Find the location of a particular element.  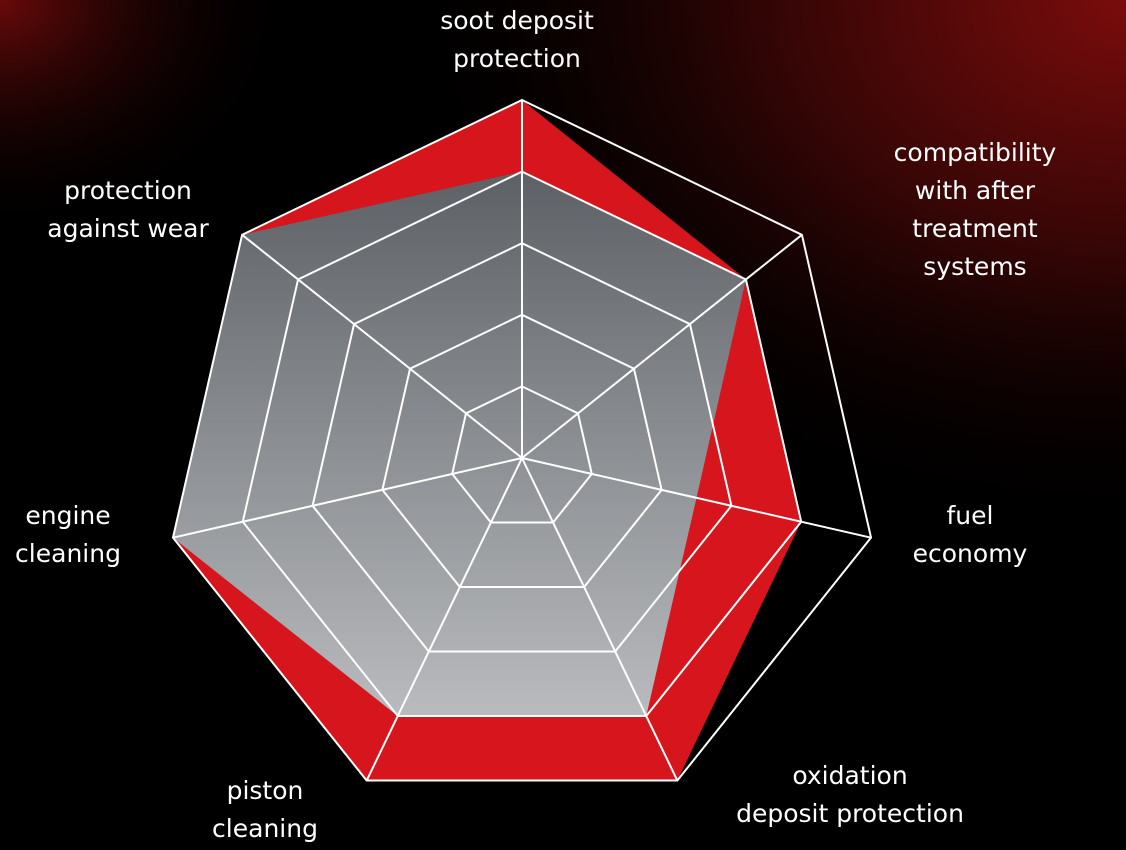

axis-label: engine cleaning is located at coordinates (68, 534).